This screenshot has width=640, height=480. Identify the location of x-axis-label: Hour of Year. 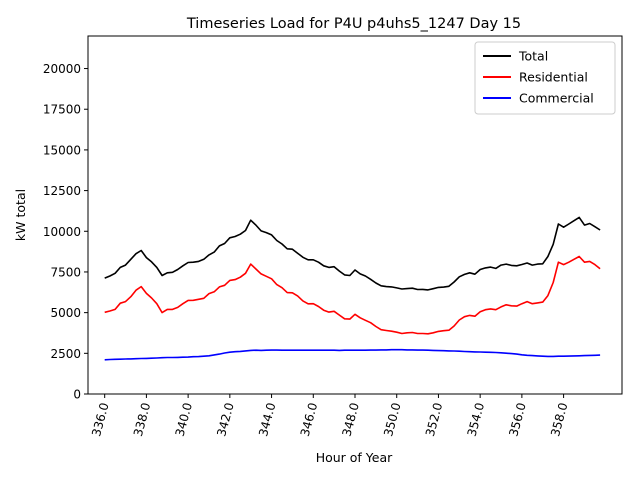
(354, 457).